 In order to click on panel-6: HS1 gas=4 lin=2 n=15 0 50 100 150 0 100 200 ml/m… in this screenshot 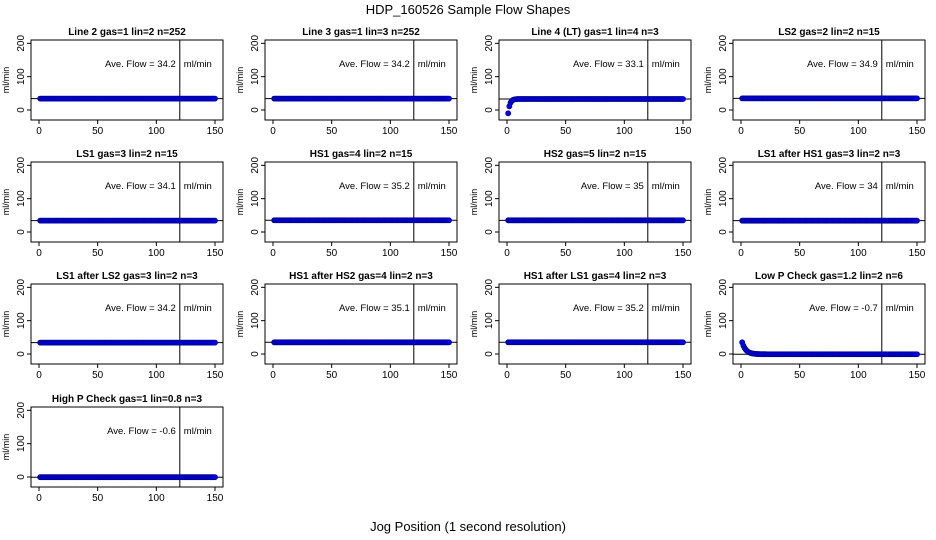, I will do `click(346, 204)`.